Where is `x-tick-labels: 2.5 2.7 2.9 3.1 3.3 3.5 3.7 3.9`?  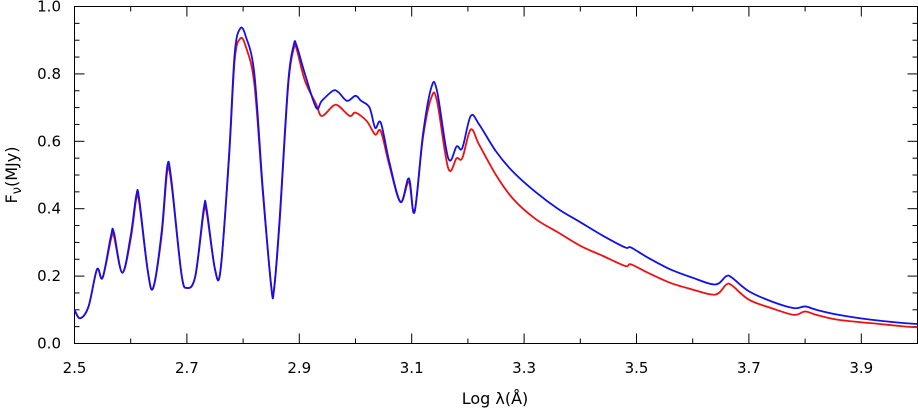
x-tick-labels: 2.5 2.7 2.9 3.1 3.3 3.5 3.7 3.9 is located at coordinates (468, 368).